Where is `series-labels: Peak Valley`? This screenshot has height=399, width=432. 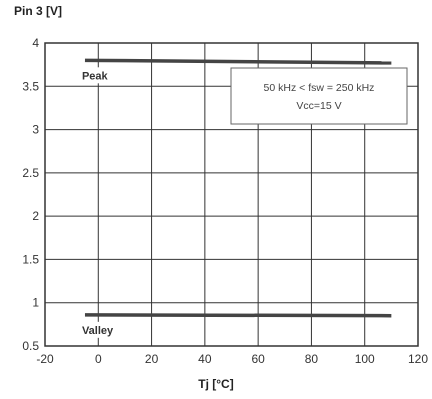 series-labels: Peak Valley is located at coordinates (102, 202).